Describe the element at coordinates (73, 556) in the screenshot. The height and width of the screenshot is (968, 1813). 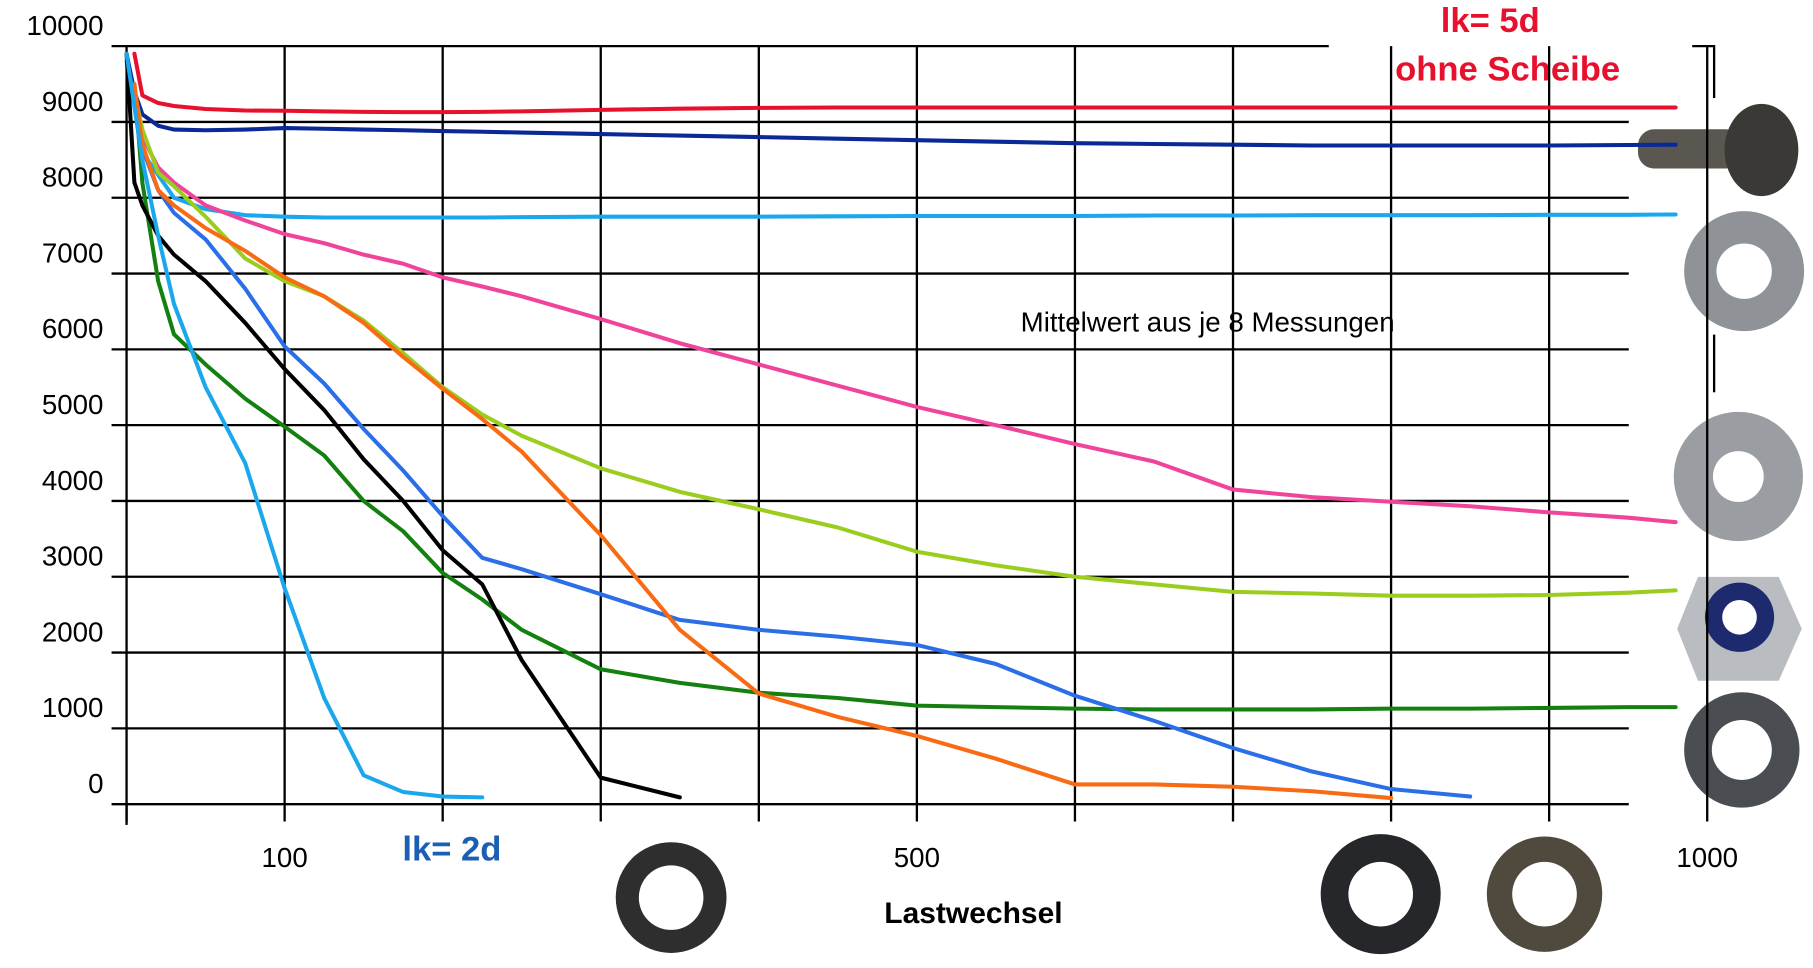
I see `y-tick-label: 3000` at that location.